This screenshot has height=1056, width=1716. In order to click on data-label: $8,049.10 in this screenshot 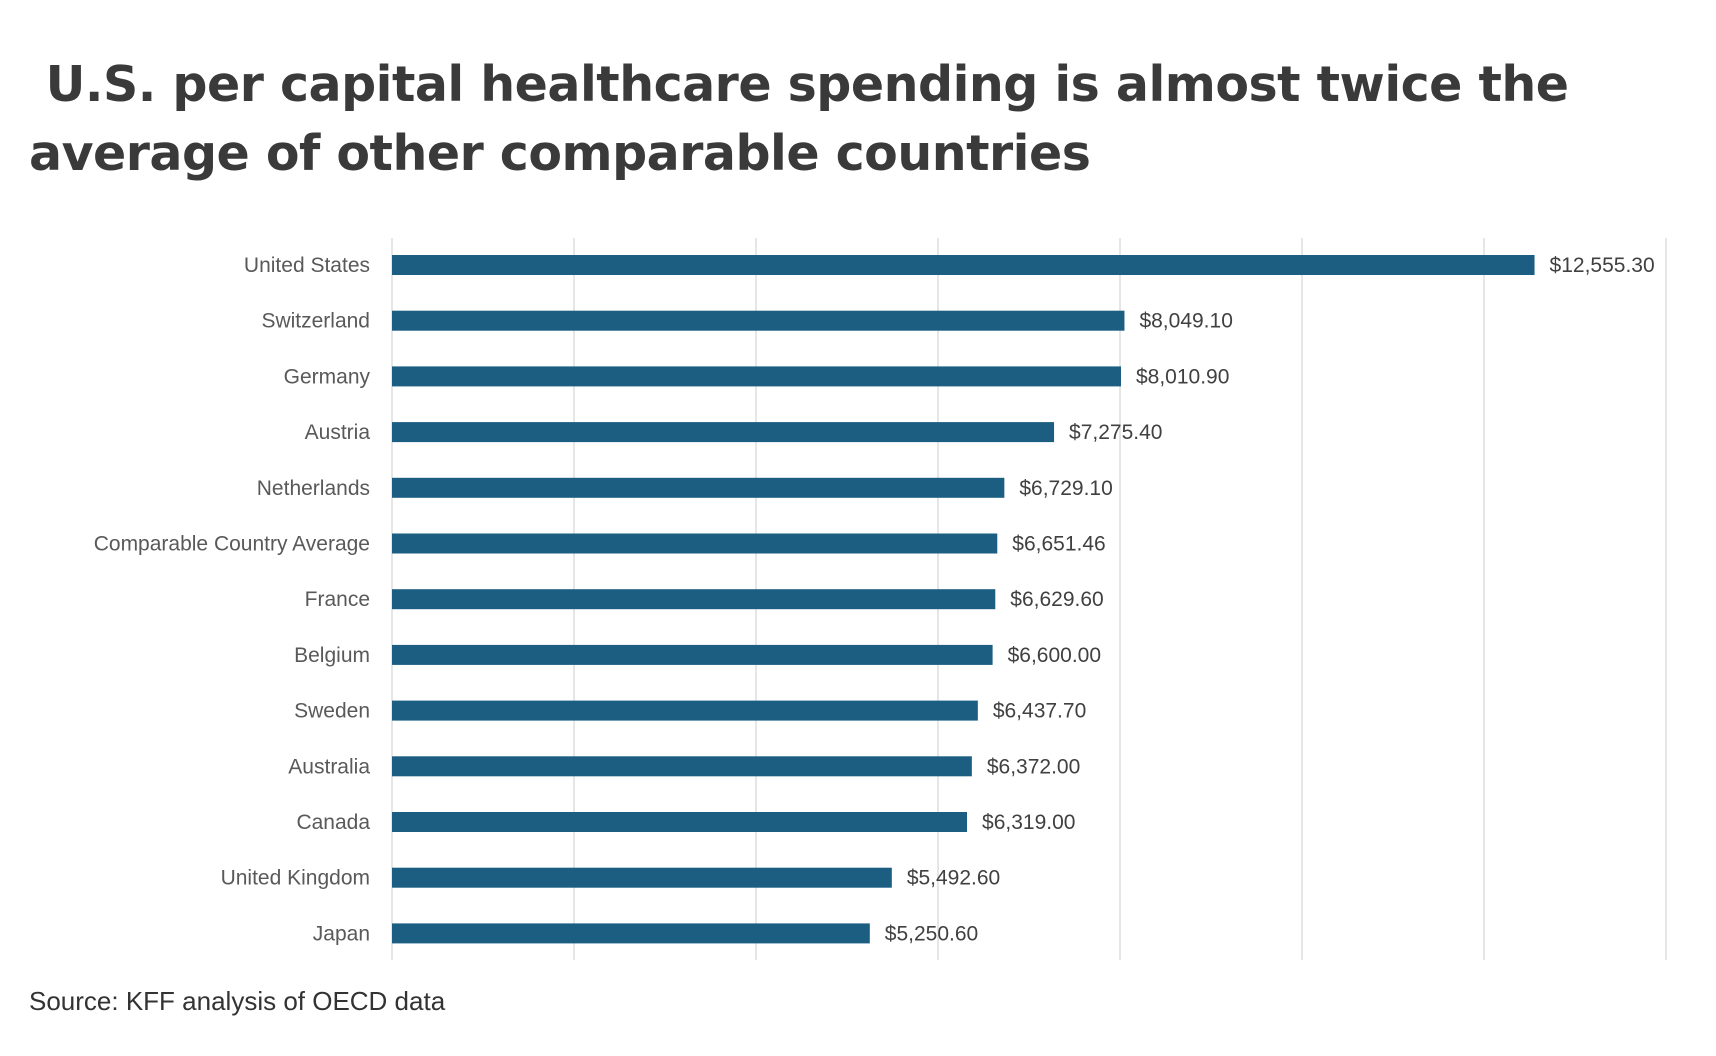, I will do `click(1185, 321)`.